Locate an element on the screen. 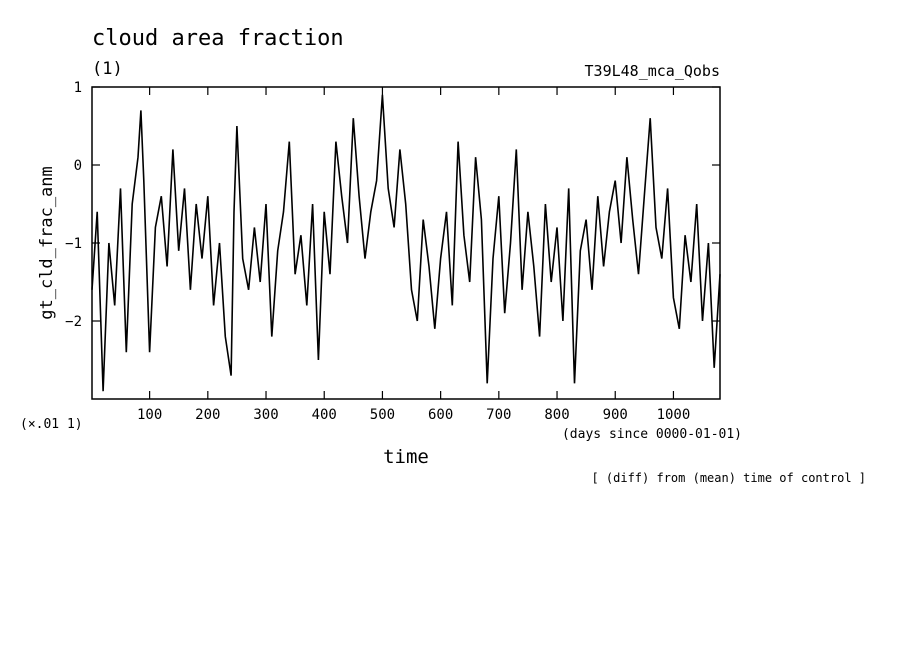 Image resolution: width=904 pixels, height=654 pixels. y-scale-note: (×.01 1) is located at coordinates (51, 424).